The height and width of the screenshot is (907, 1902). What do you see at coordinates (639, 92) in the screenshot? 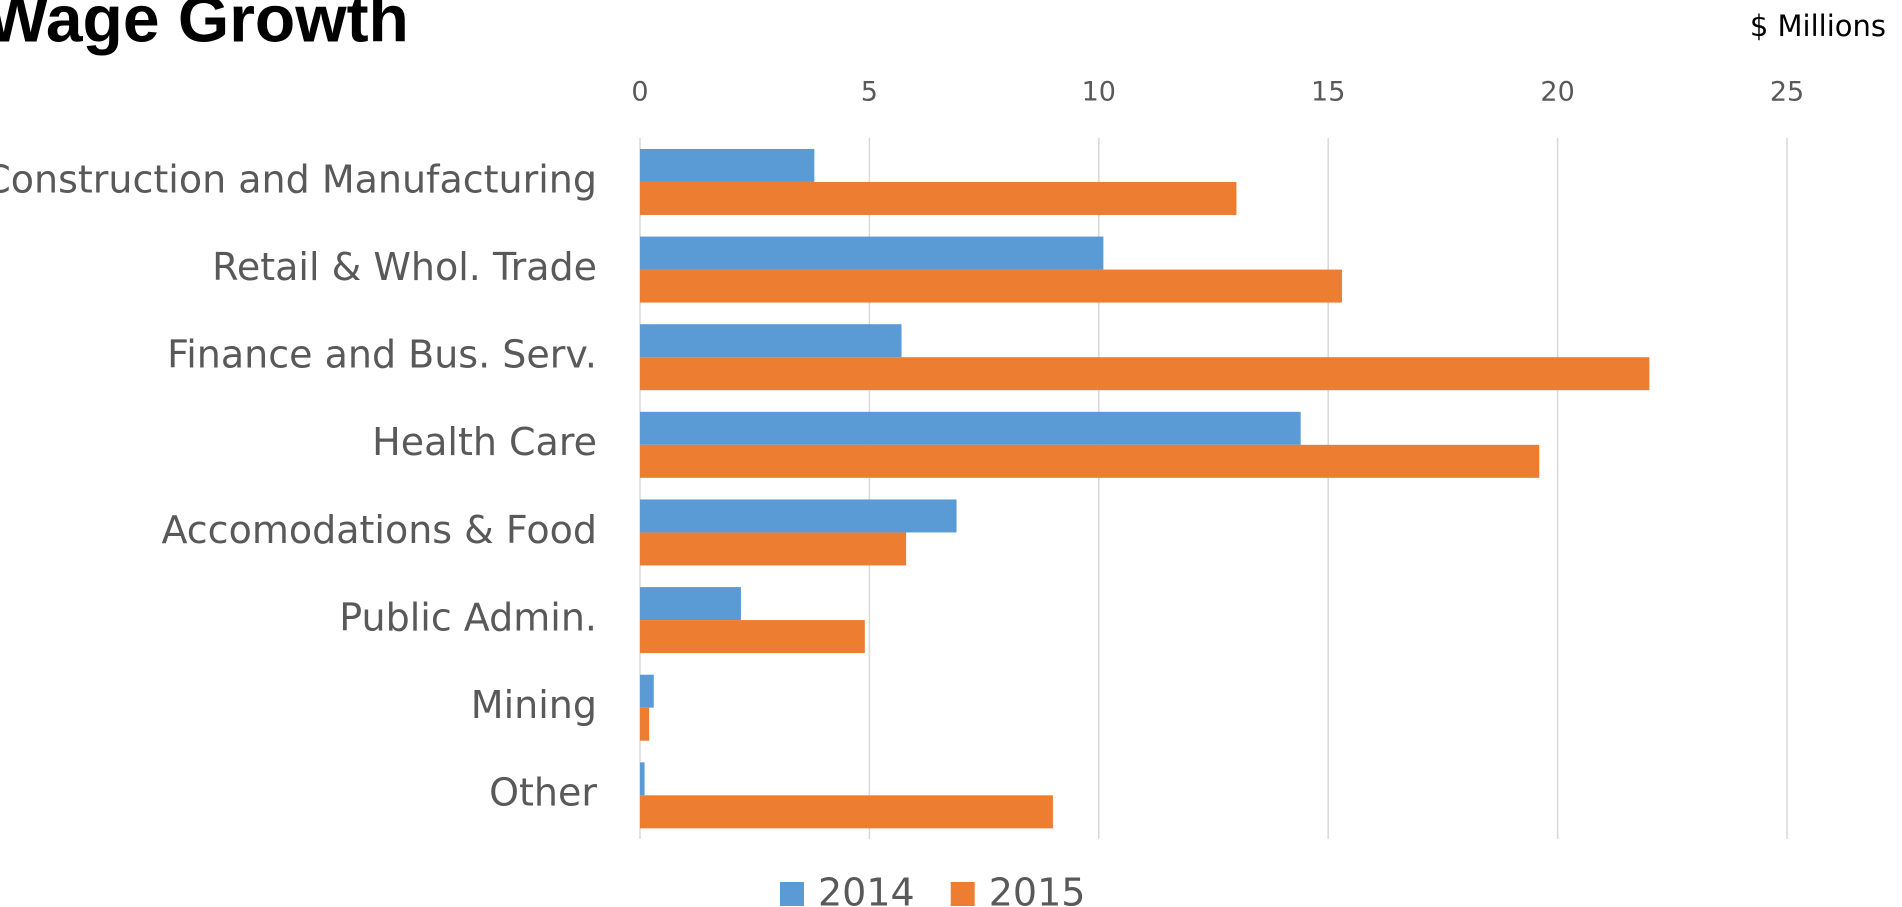
I see `x-tick-label: 0` at bounding box center [639, 92].